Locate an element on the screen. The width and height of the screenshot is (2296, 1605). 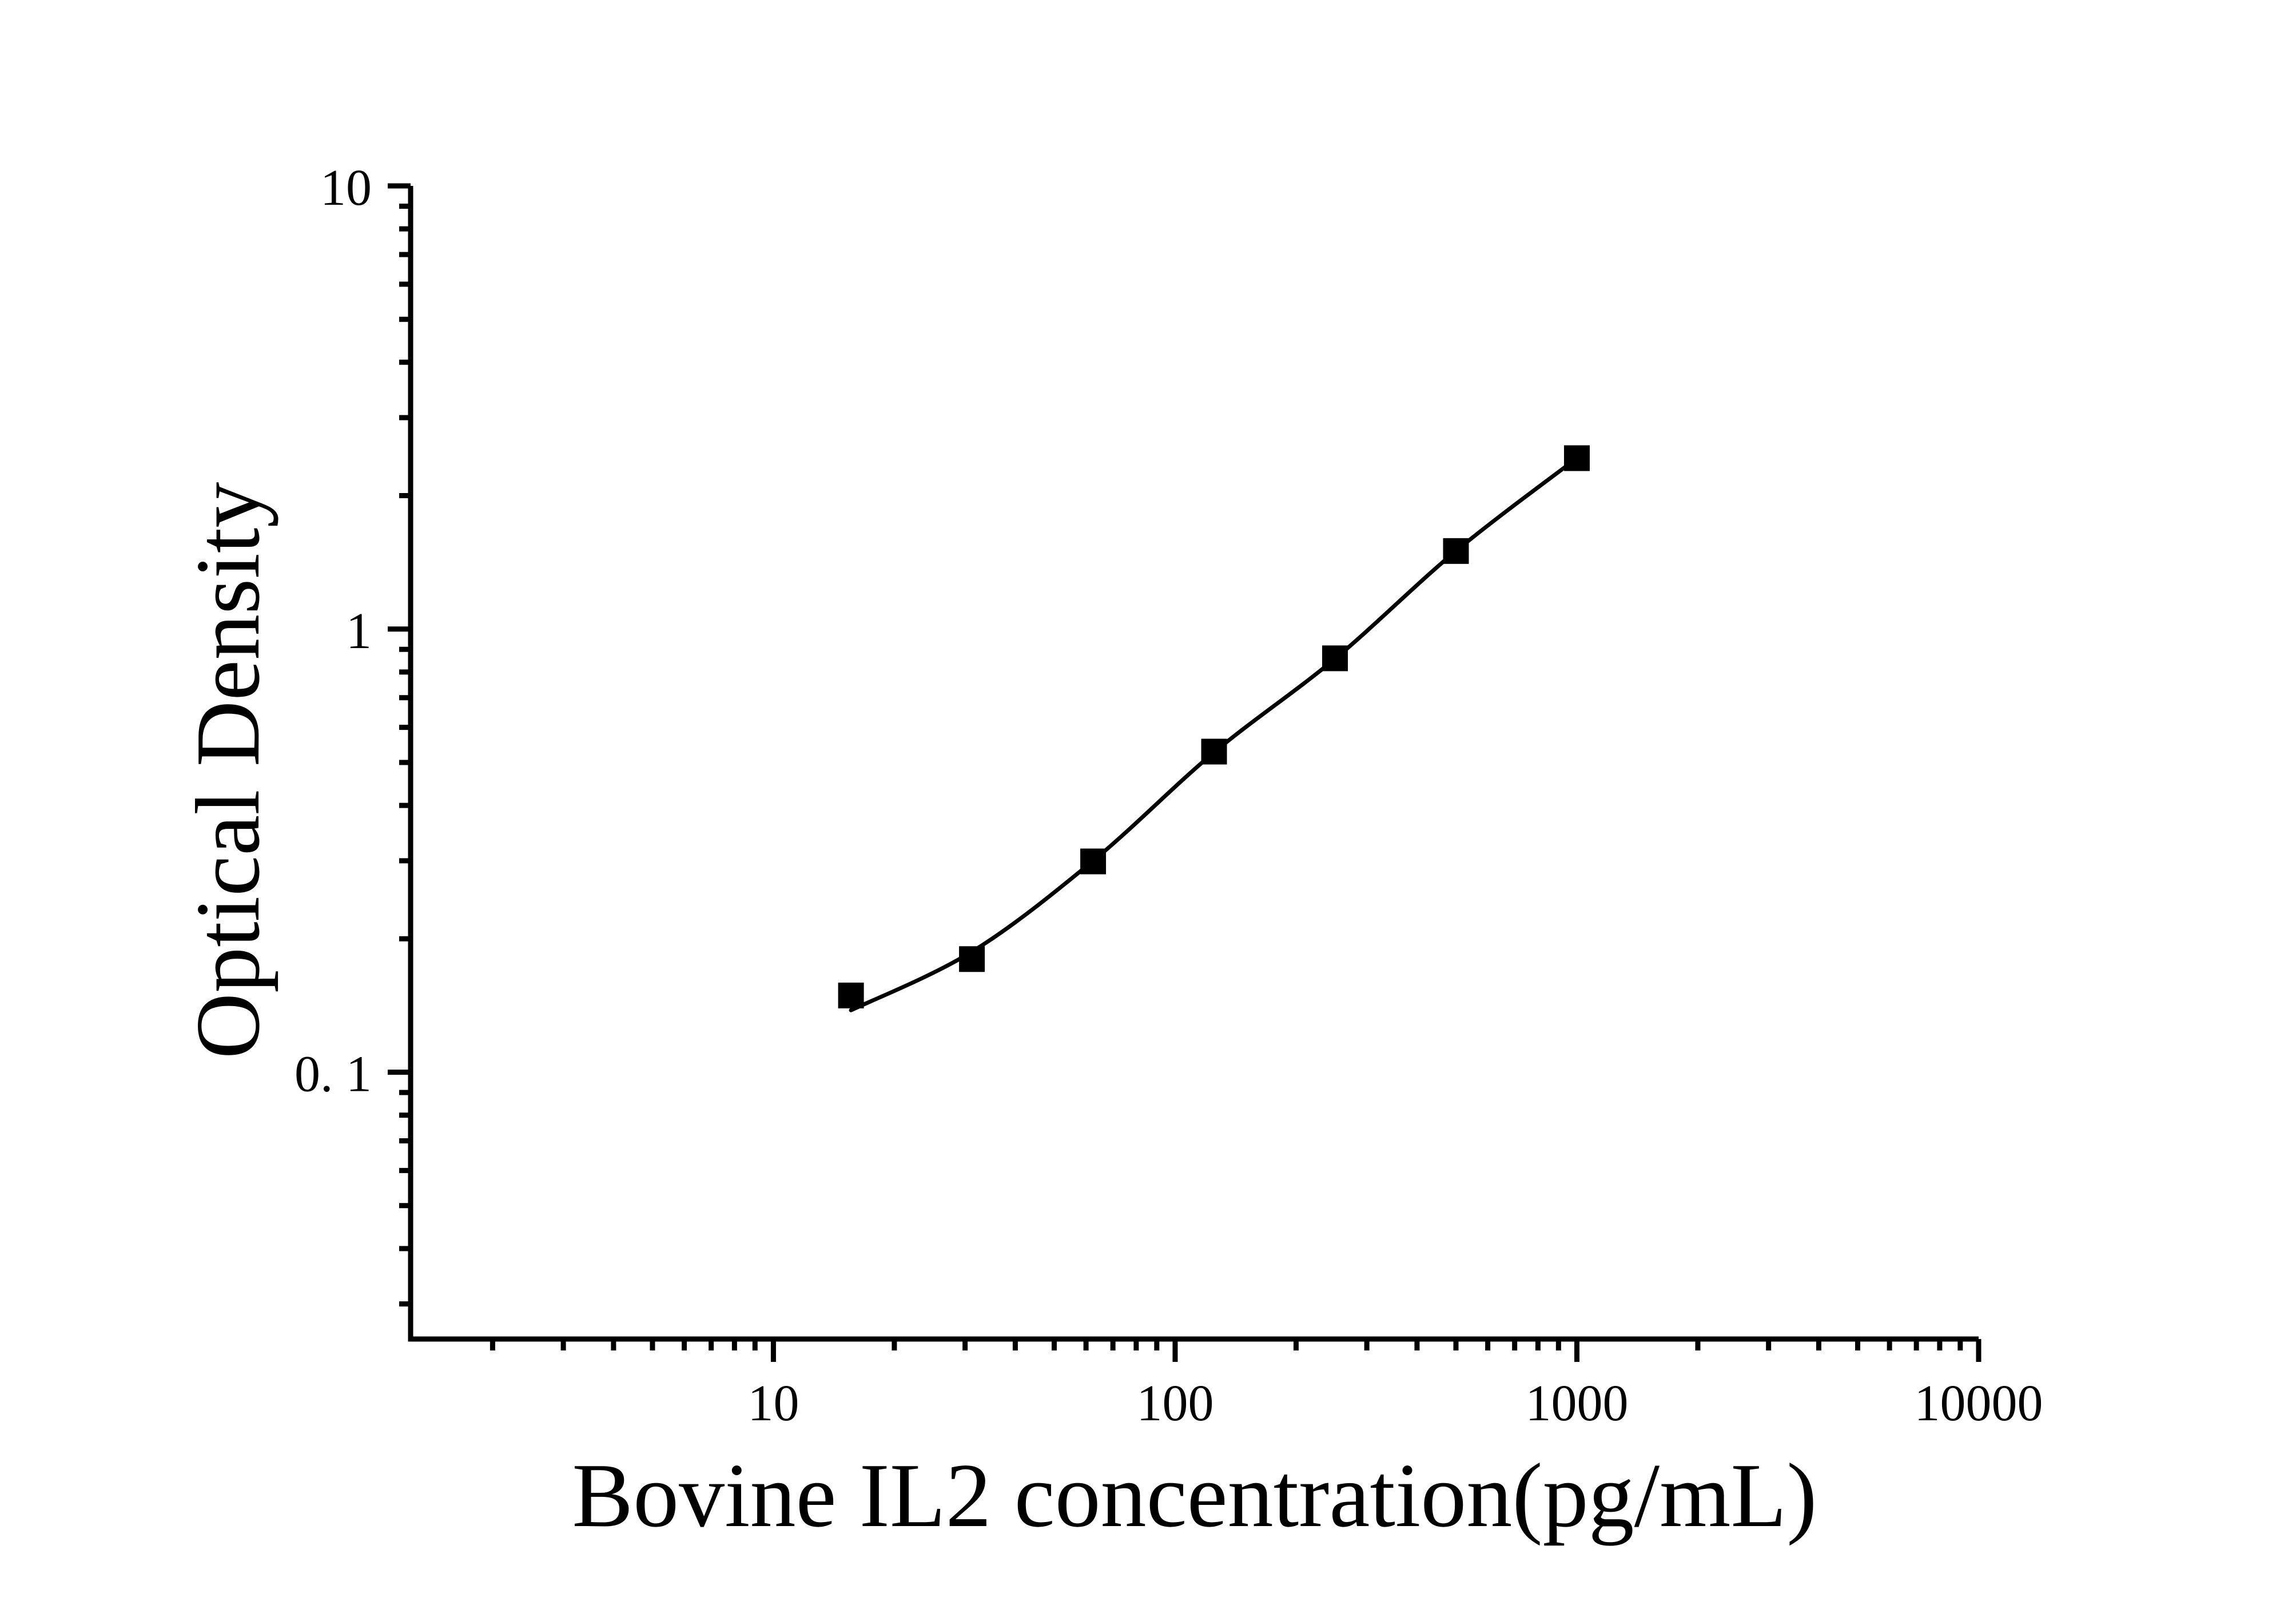
y-tick-label: 10 is located at coordinates (346, 188).